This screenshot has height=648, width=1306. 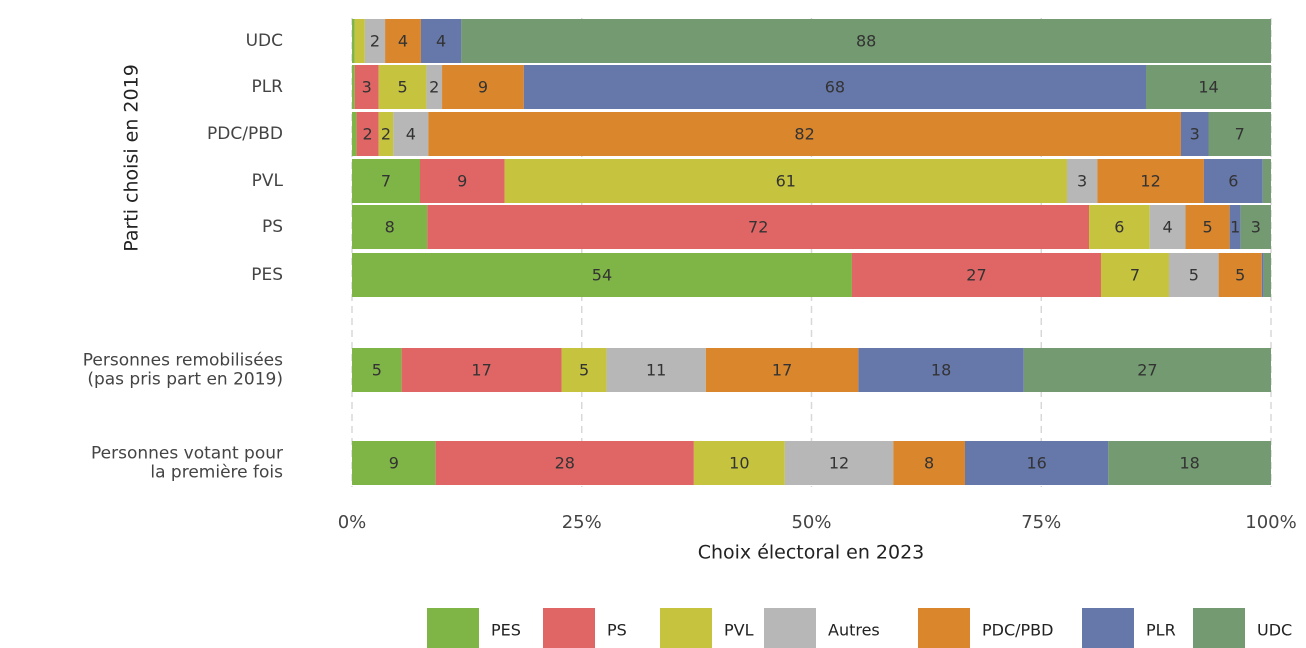 I want to click on y-tick-label: PS, so click(x=272, y=227).